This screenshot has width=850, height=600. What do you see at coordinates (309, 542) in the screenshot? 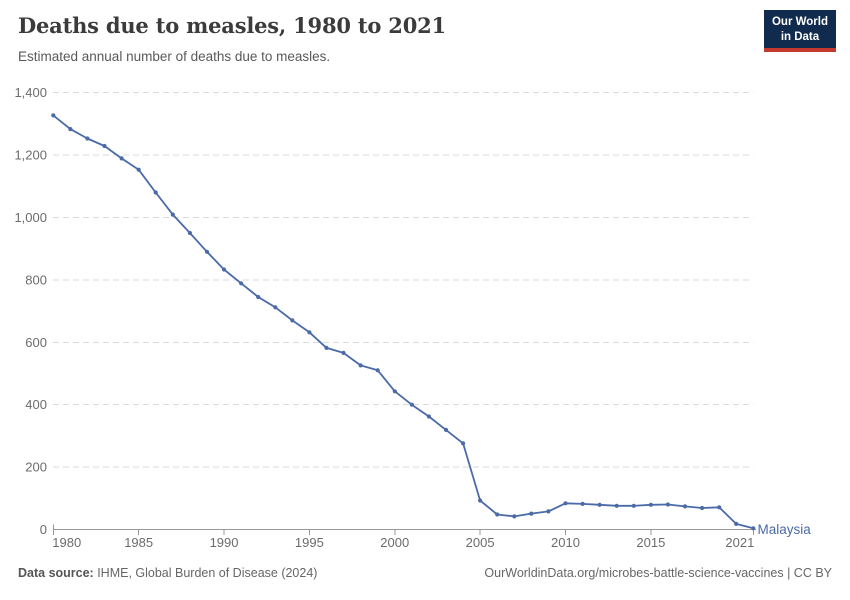
I see `x-tick-label: 1995` at bounding box center [309, 542].